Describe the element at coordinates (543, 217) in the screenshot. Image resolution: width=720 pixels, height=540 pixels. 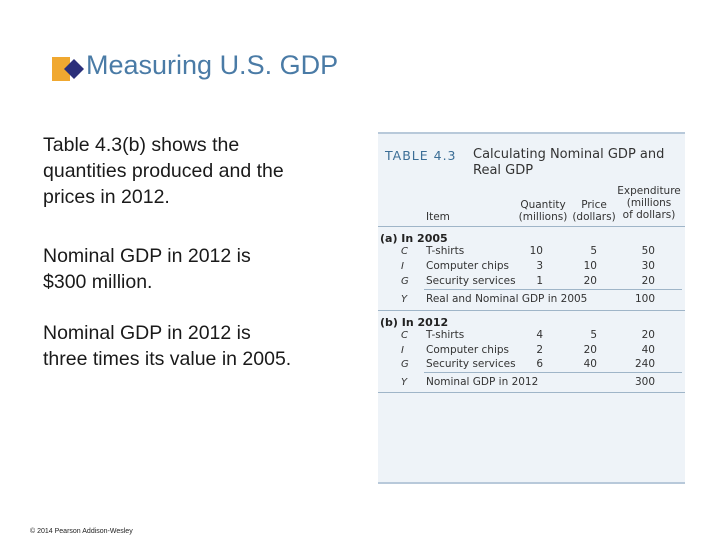
I see `header-quantity-line: (millions)` at that location.